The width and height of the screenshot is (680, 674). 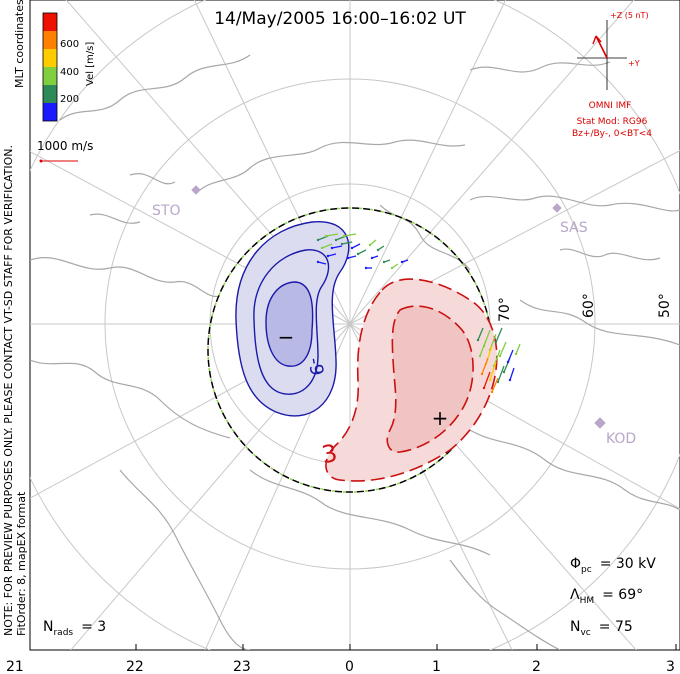 I want to click on colorbar-tick-200: 200, so click(x=69, y=99).